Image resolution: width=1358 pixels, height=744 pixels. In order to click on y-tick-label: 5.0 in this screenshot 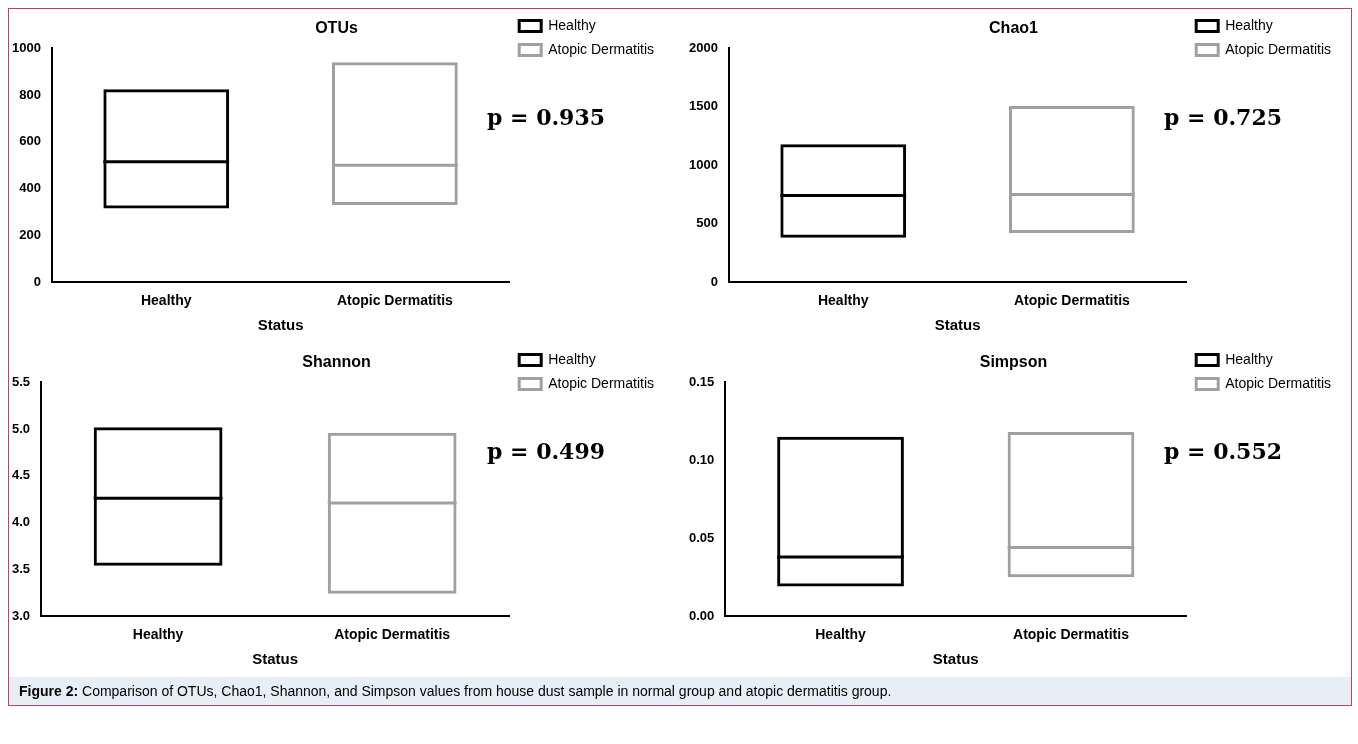, I will do `click(21, 428)`.